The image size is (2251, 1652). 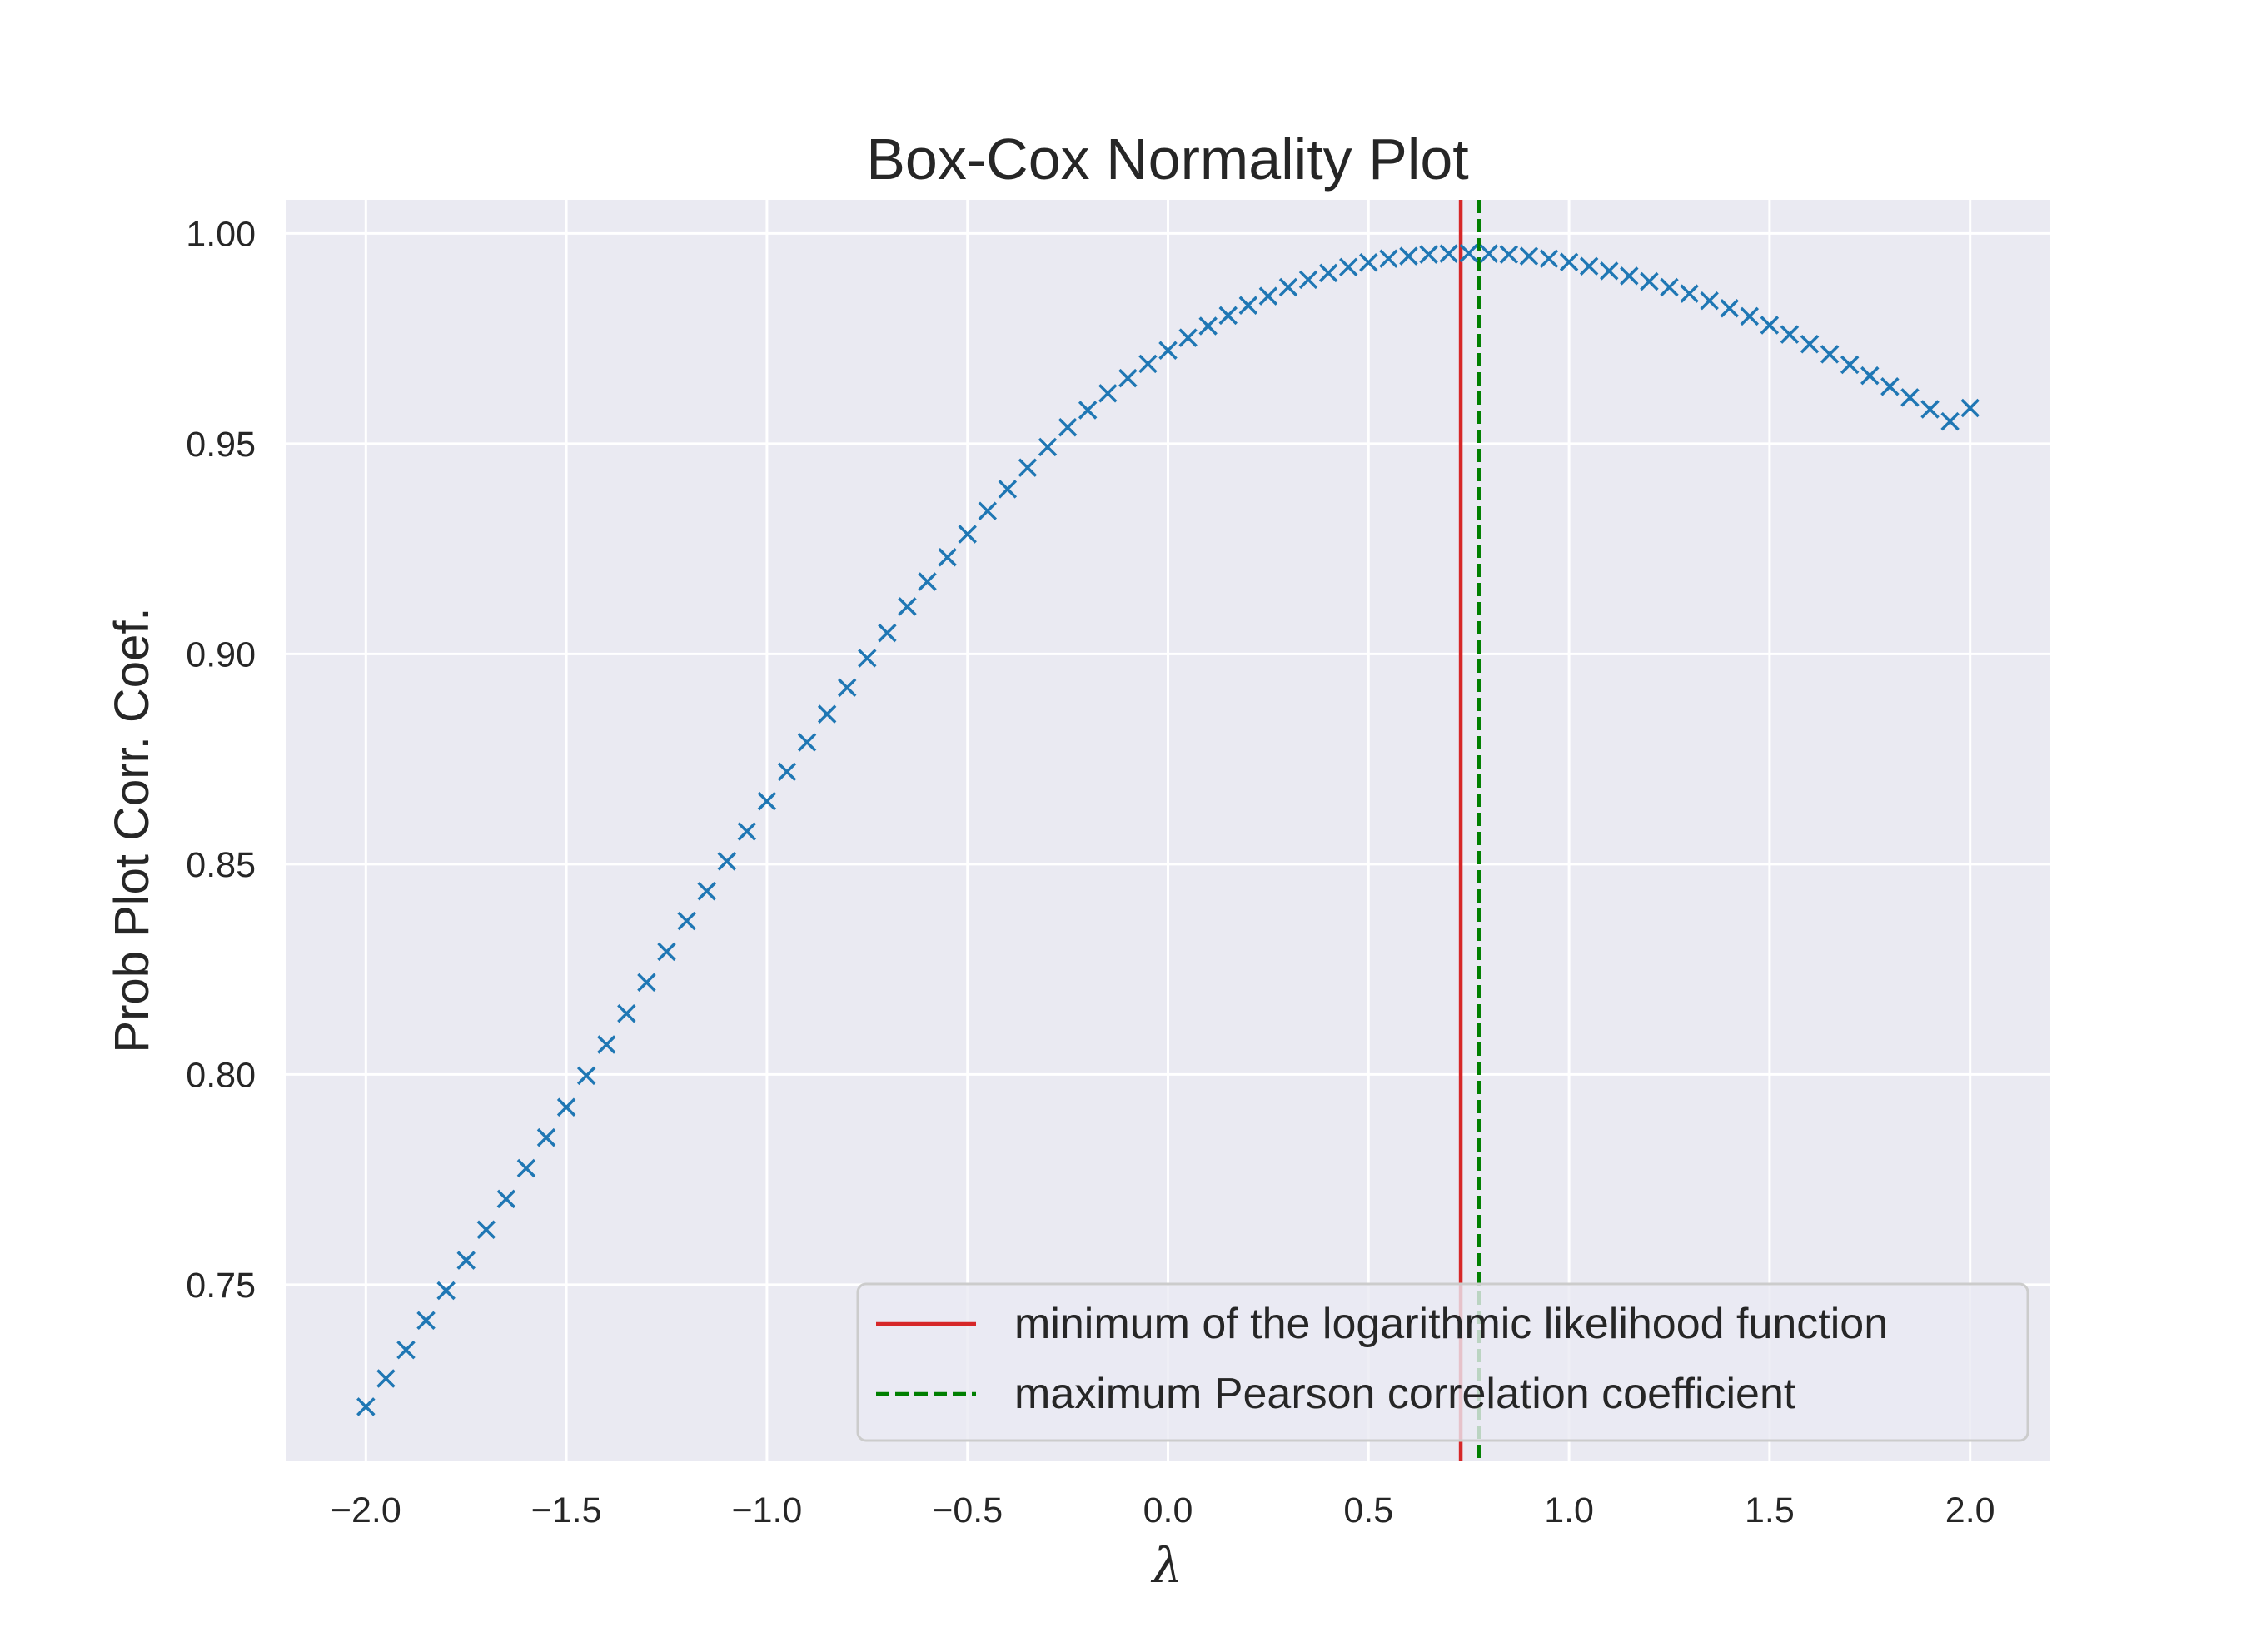 What do you see at coordinates (766, 1510) in the screenshot?
I see `x-tick-label: −1.0` at bounding box center [766, 1510].